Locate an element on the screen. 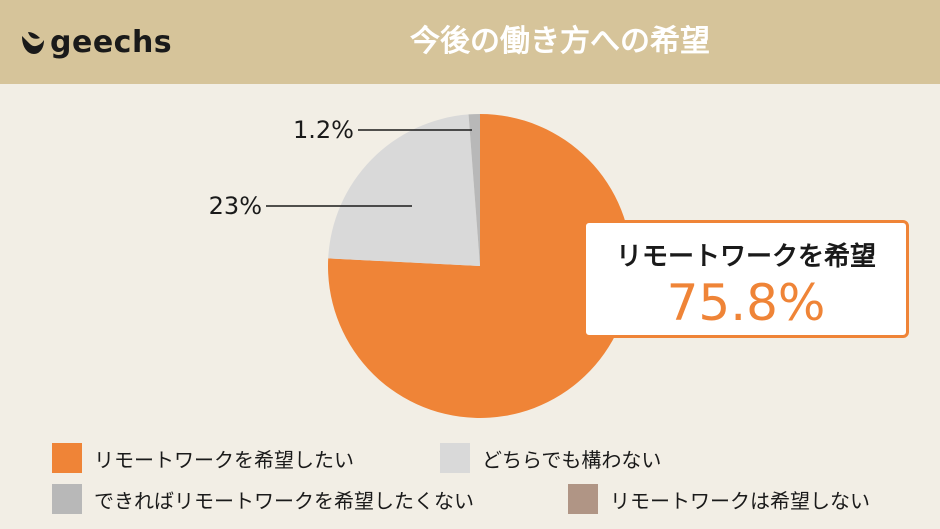  callout-value: 75.8% is located at coordinates (746, 303).